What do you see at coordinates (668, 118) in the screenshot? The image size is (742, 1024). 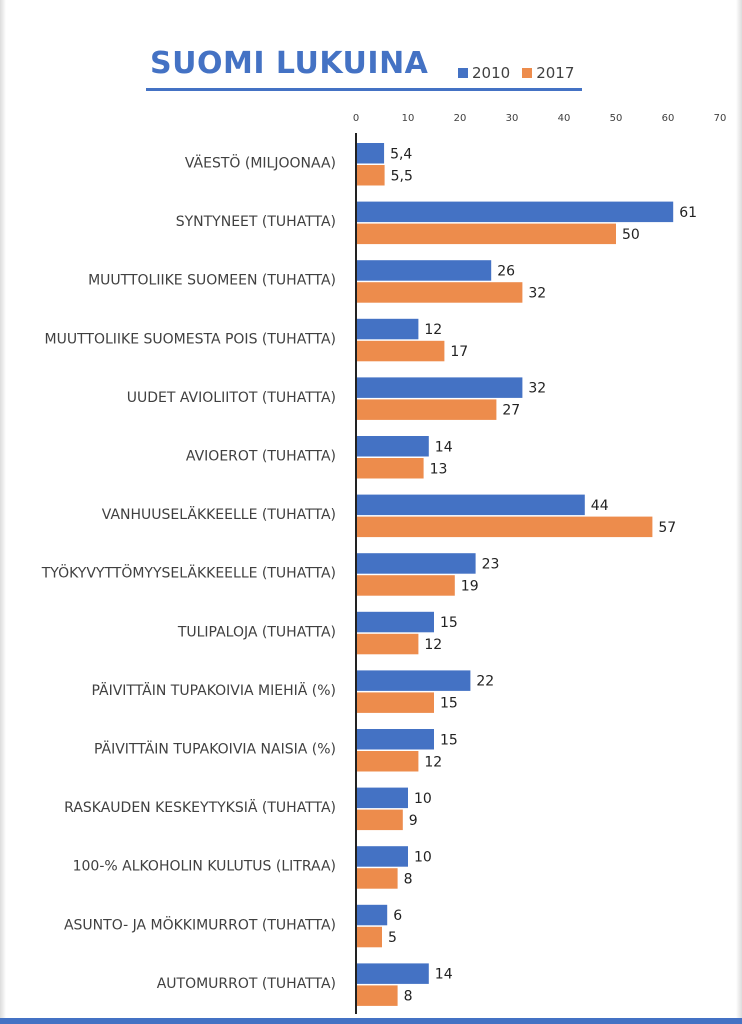 I see `x-tick-label: 60` at bounding box center [668, 118].